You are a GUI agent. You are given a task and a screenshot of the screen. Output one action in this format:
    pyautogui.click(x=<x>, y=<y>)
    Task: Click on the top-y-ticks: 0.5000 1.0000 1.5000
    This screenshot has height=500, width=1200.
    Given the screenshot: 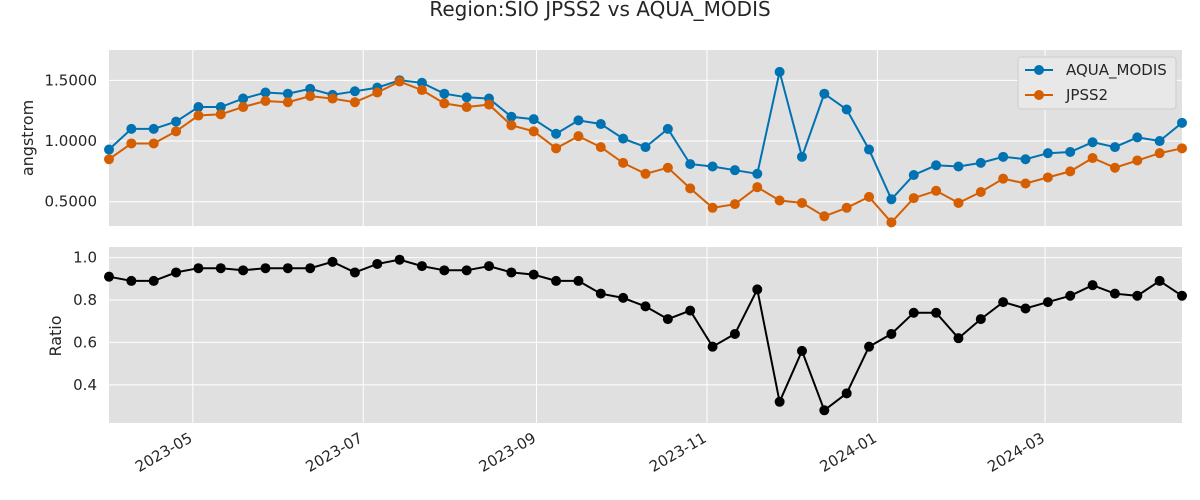 What is the action you would take?
    pyautogui.click(x=71, y=140)
    